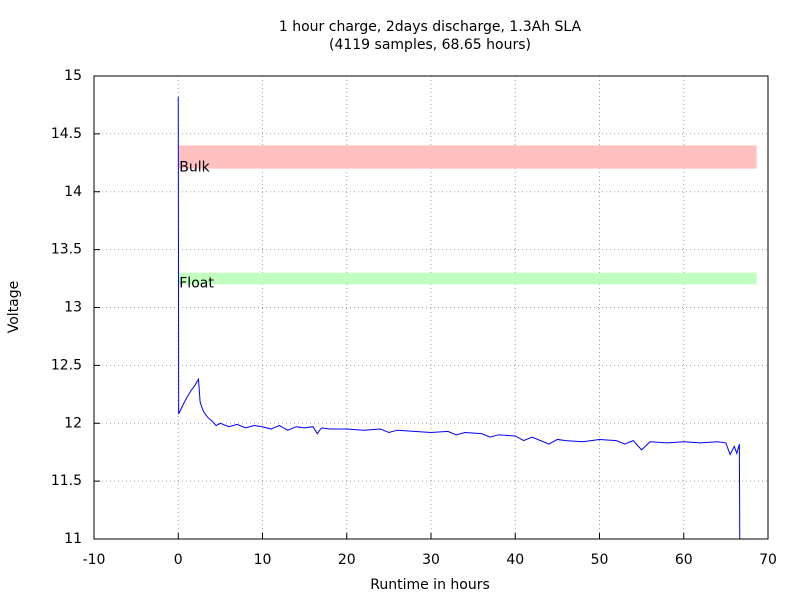 The width and height of the screenshot is (800, 600). I want to click on y-tick-label: 13.5, so click(66, 250).